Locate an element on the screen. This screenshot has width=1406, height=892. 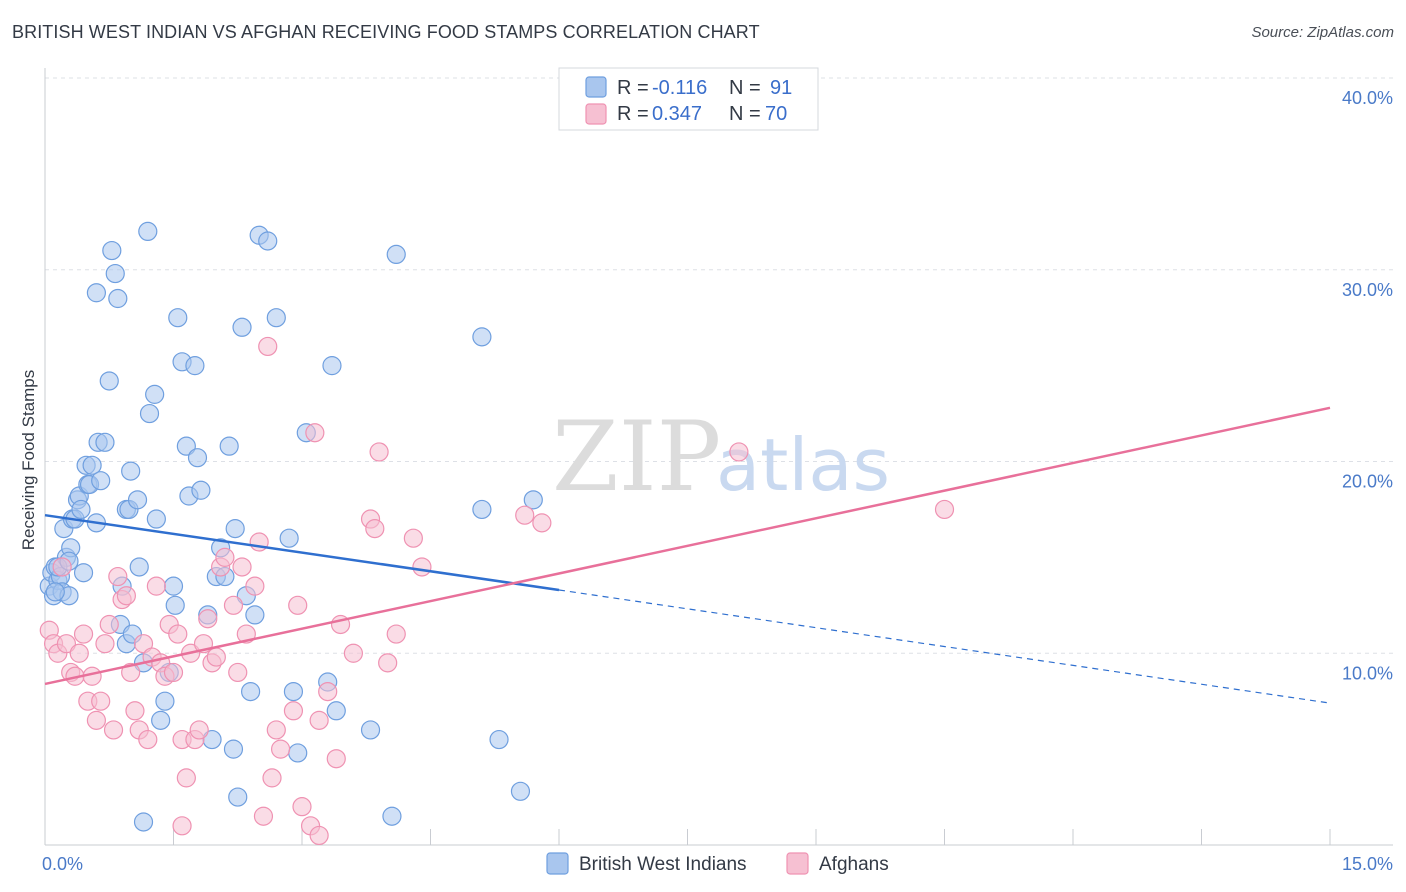
source-label: Source: ZipAtlas.com is located at coordinates (1322, 32).